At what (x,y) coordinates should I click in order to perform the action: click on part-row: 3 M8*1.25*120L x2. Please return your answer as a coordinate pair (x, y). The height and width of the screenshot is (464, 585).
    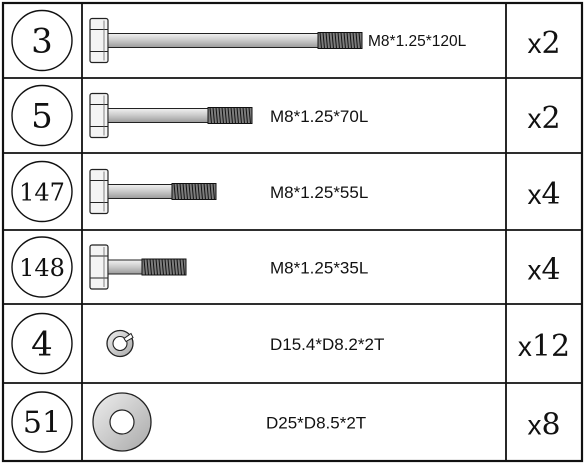
    Looking at the image, I should click on (286, 40).